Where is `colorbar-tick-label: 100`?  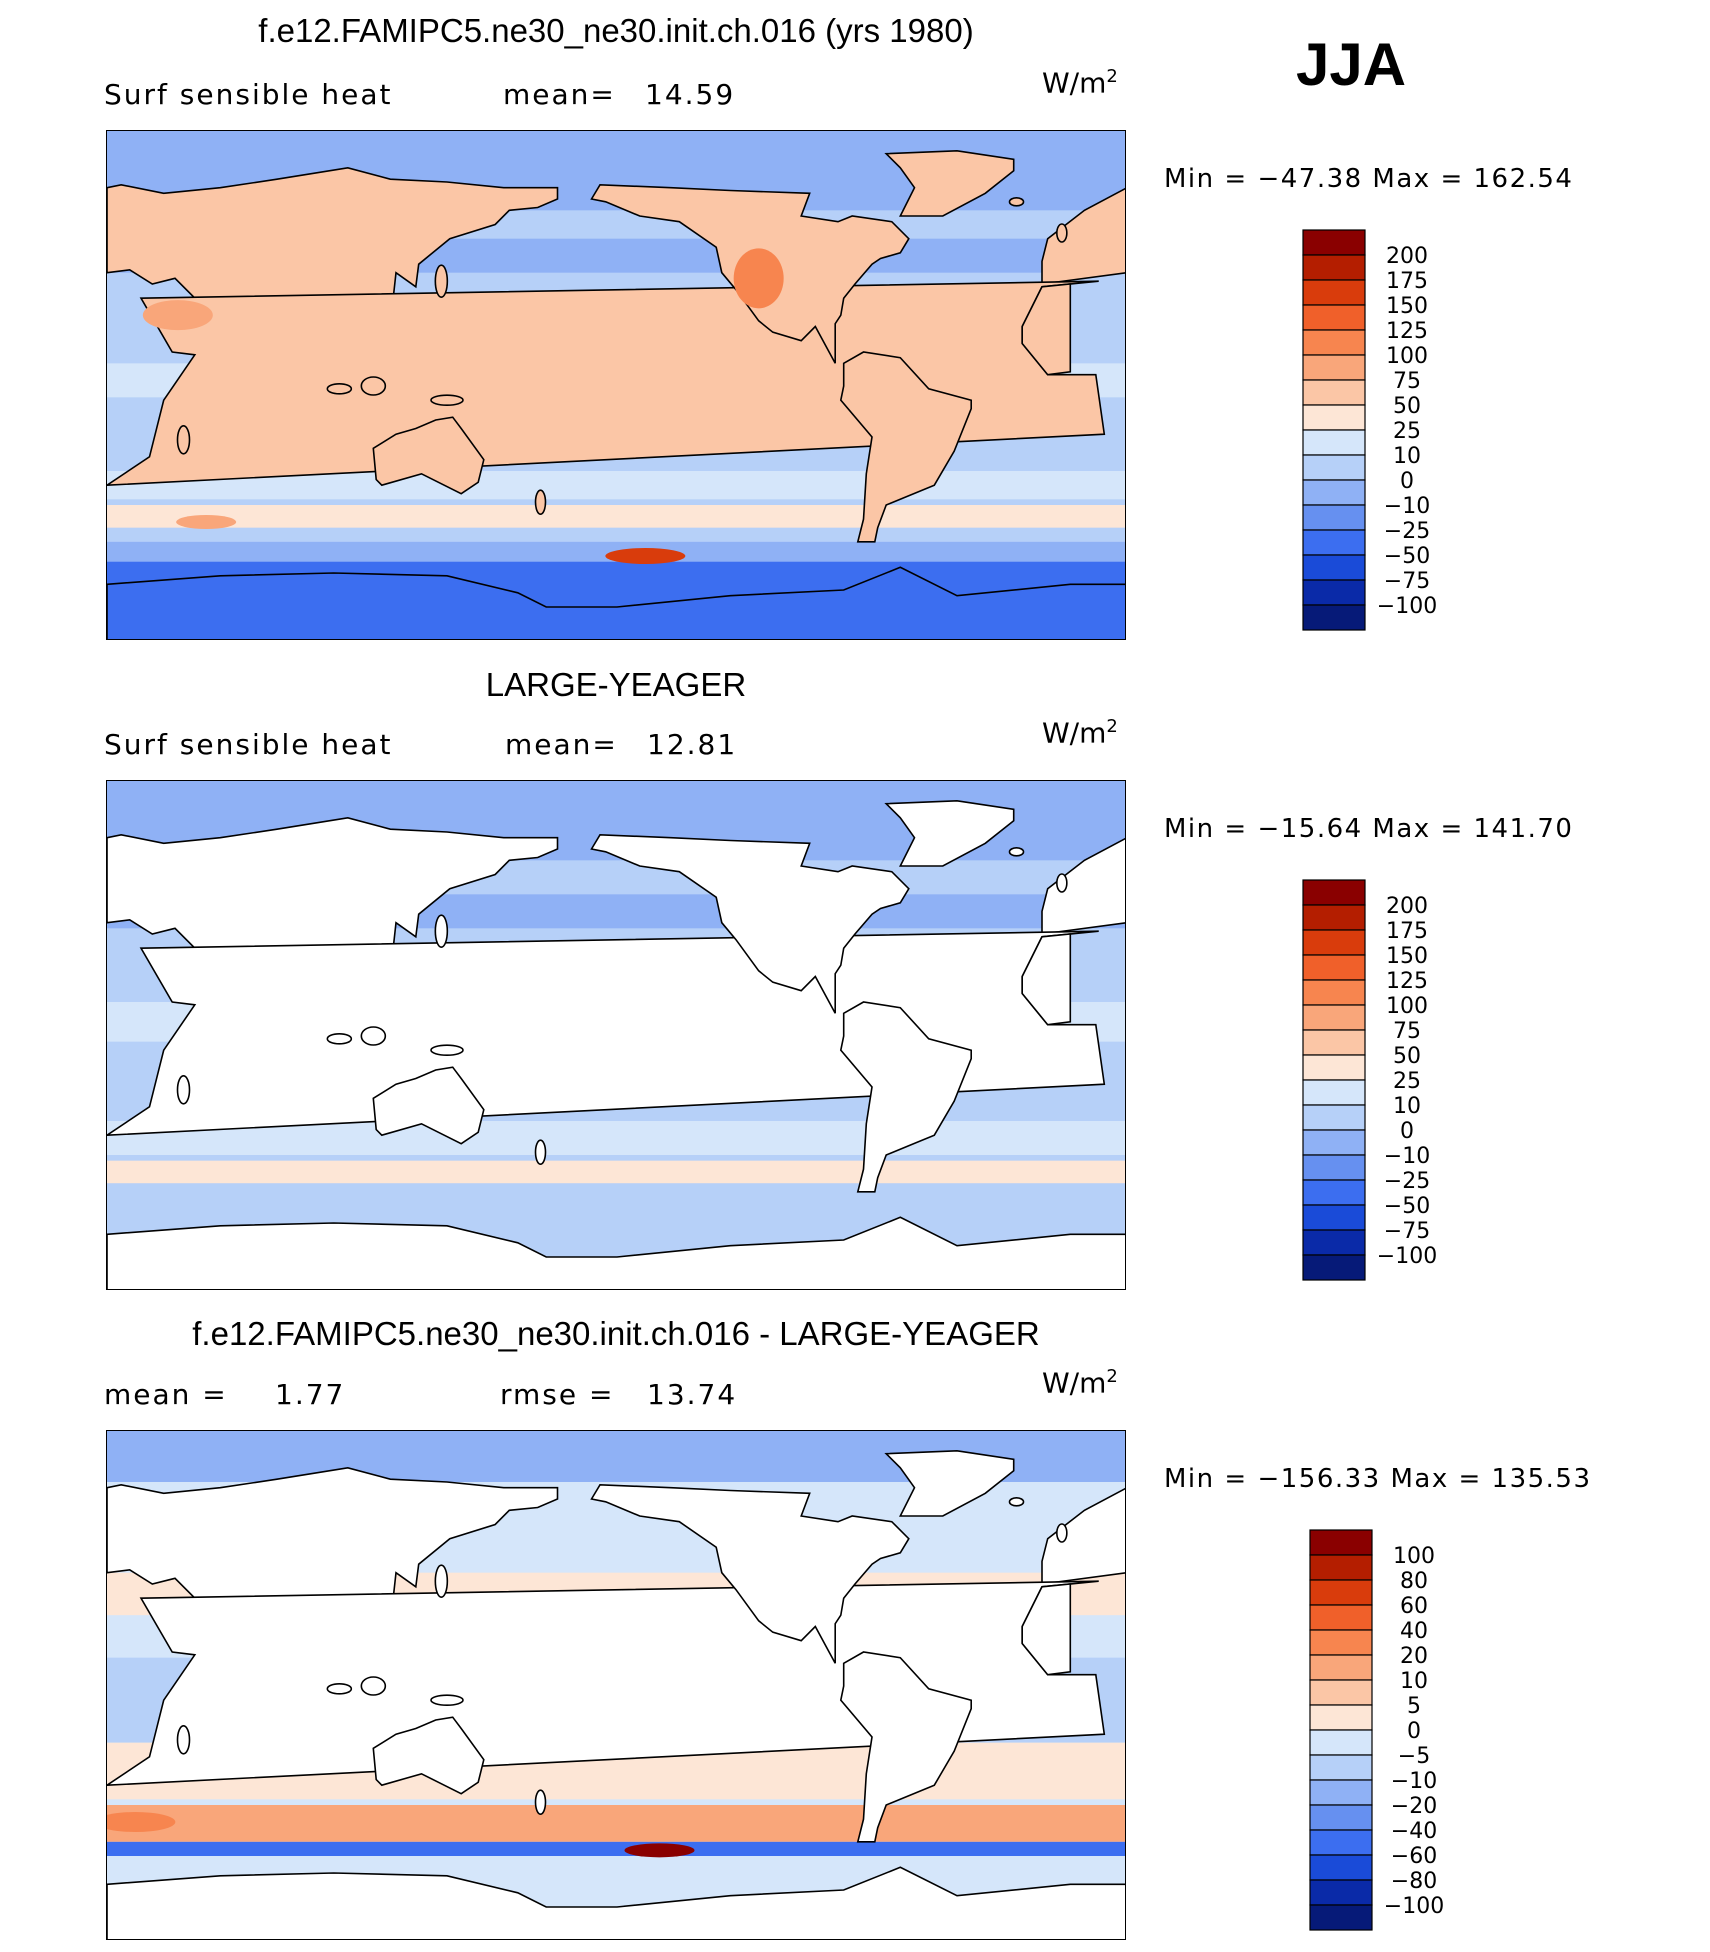 colorbar-tick-label: 100 is located at coordinates (1414, 1556).